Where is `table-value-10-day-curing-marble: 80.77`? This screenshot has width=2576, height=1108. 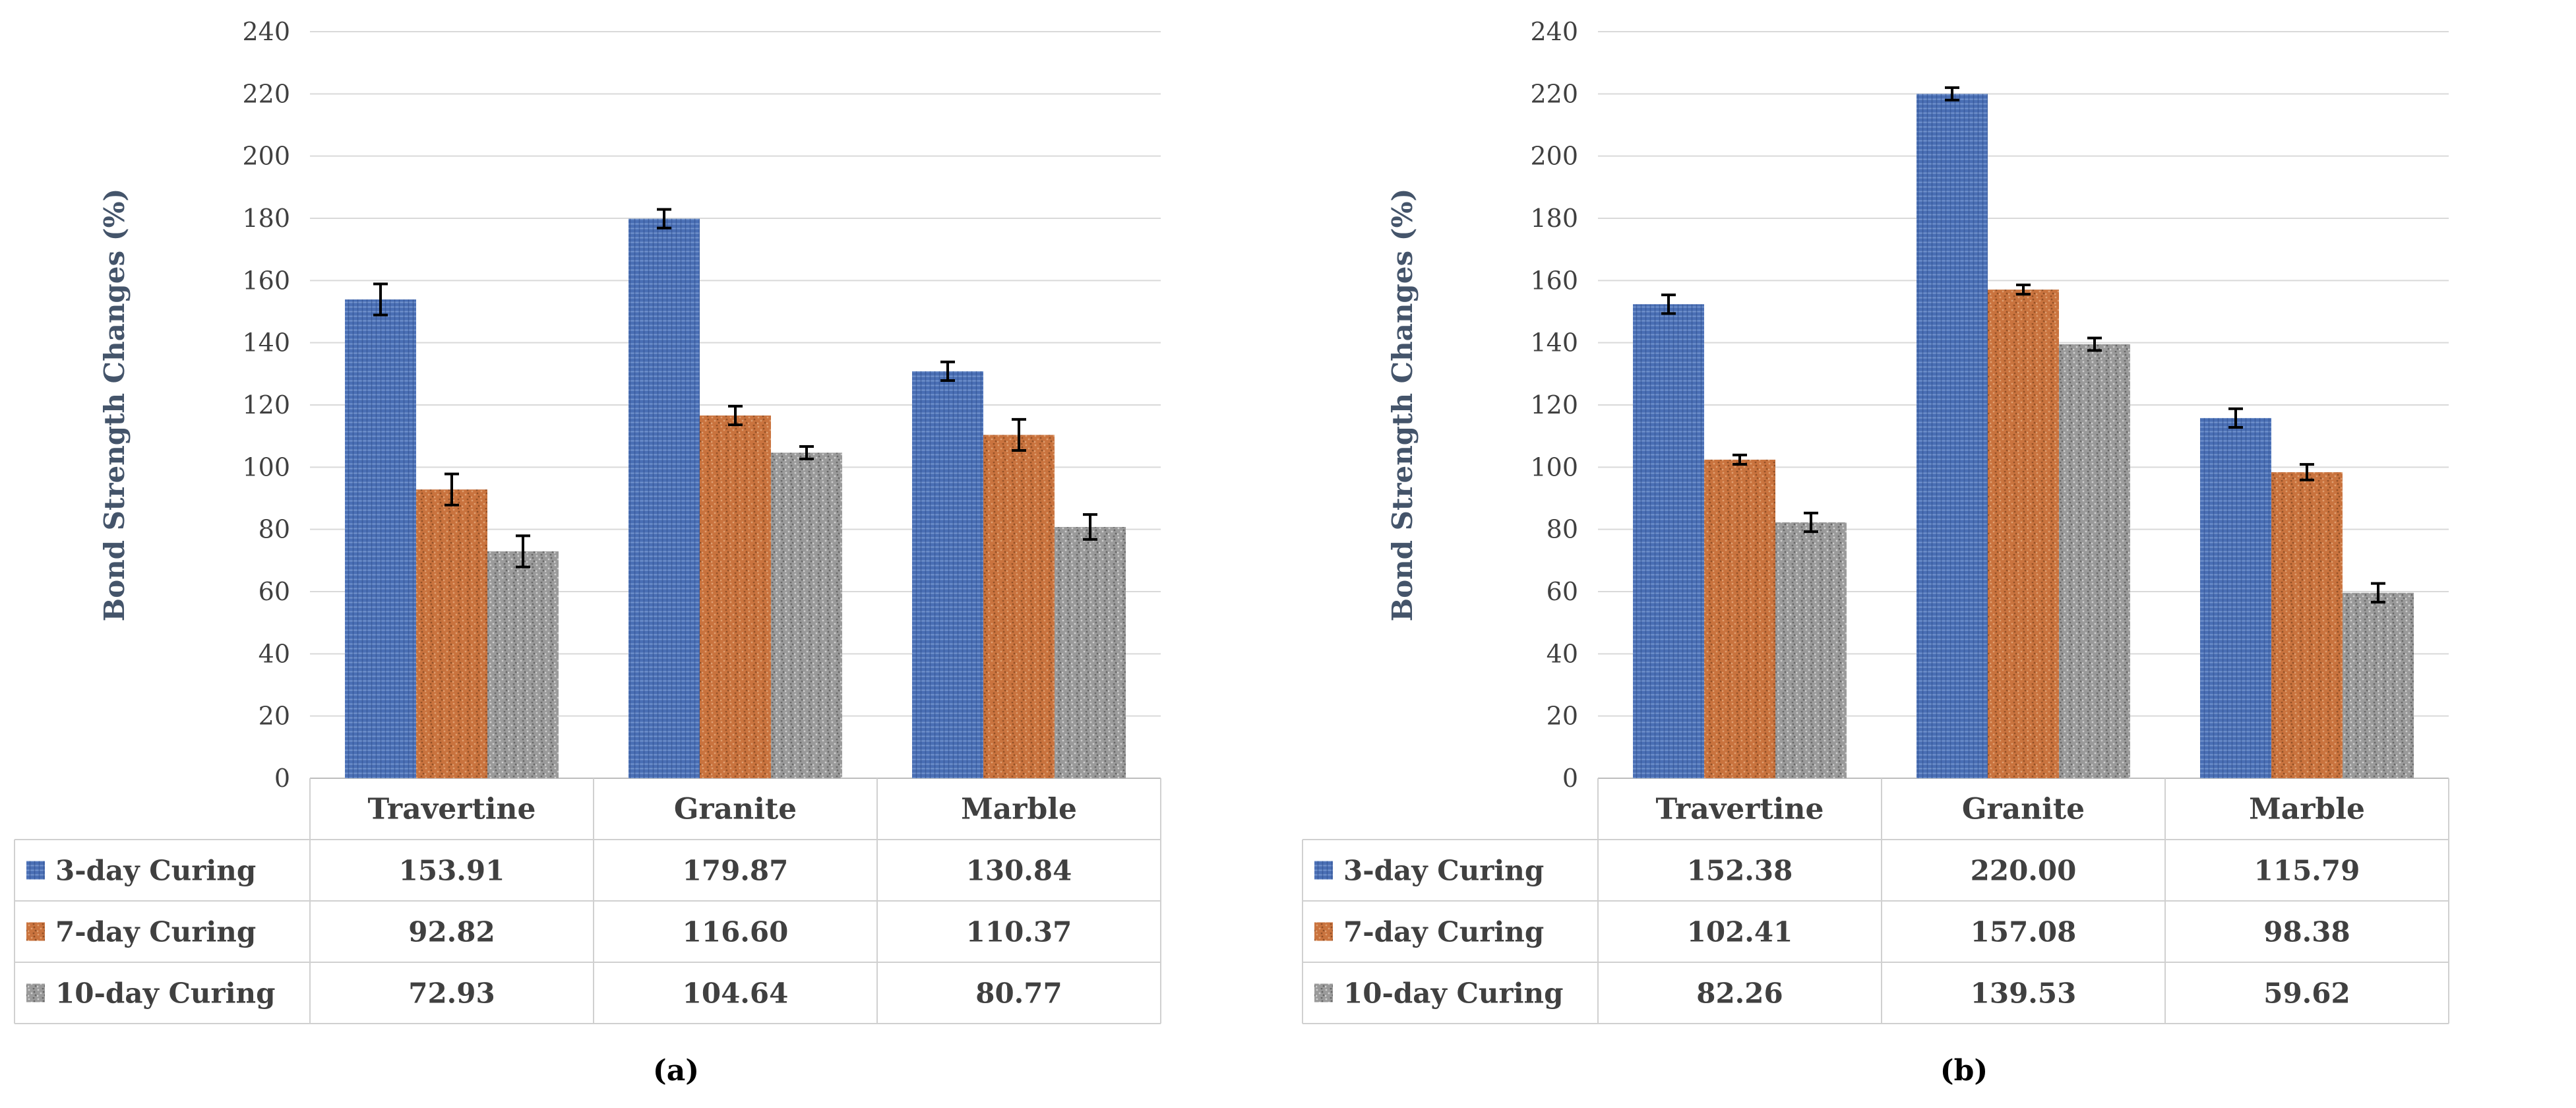
table-value-10-day-curing-marble: 80.77 is located at coordinates (1018, 993).